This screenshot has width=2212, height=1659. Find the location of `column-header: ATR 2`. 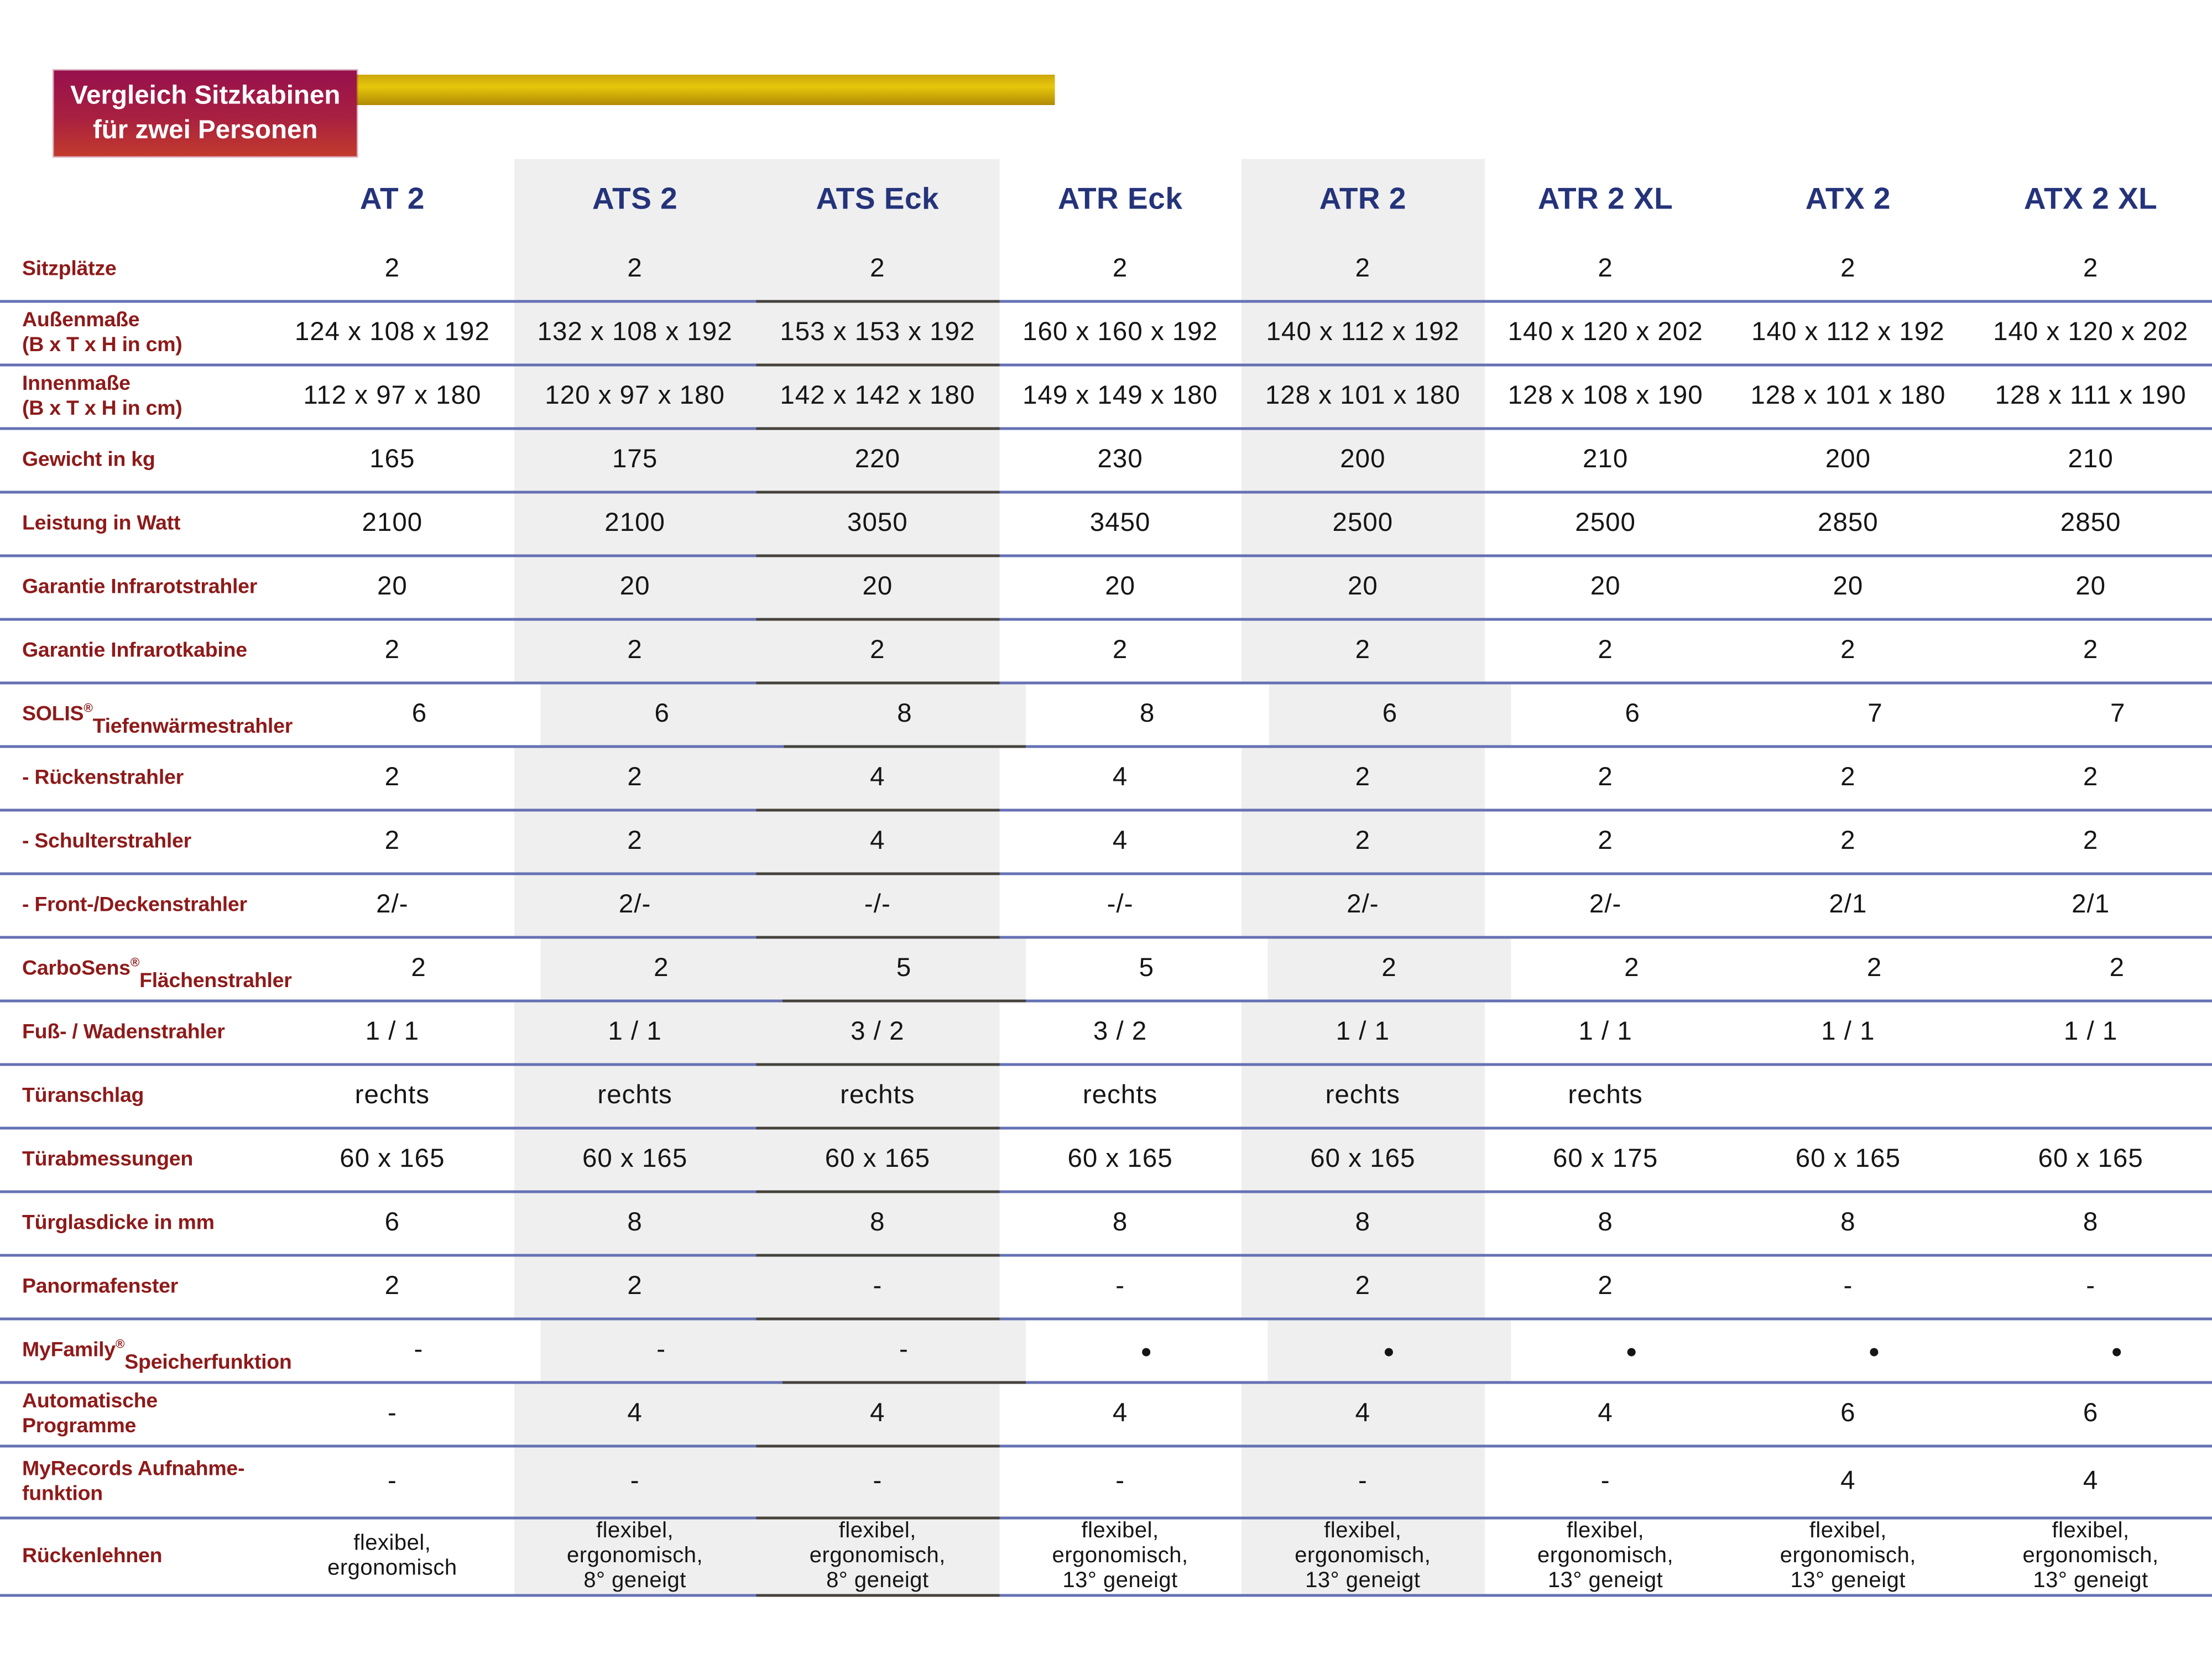

column-header: ATR 2 is located at coordinates (1363, 199).